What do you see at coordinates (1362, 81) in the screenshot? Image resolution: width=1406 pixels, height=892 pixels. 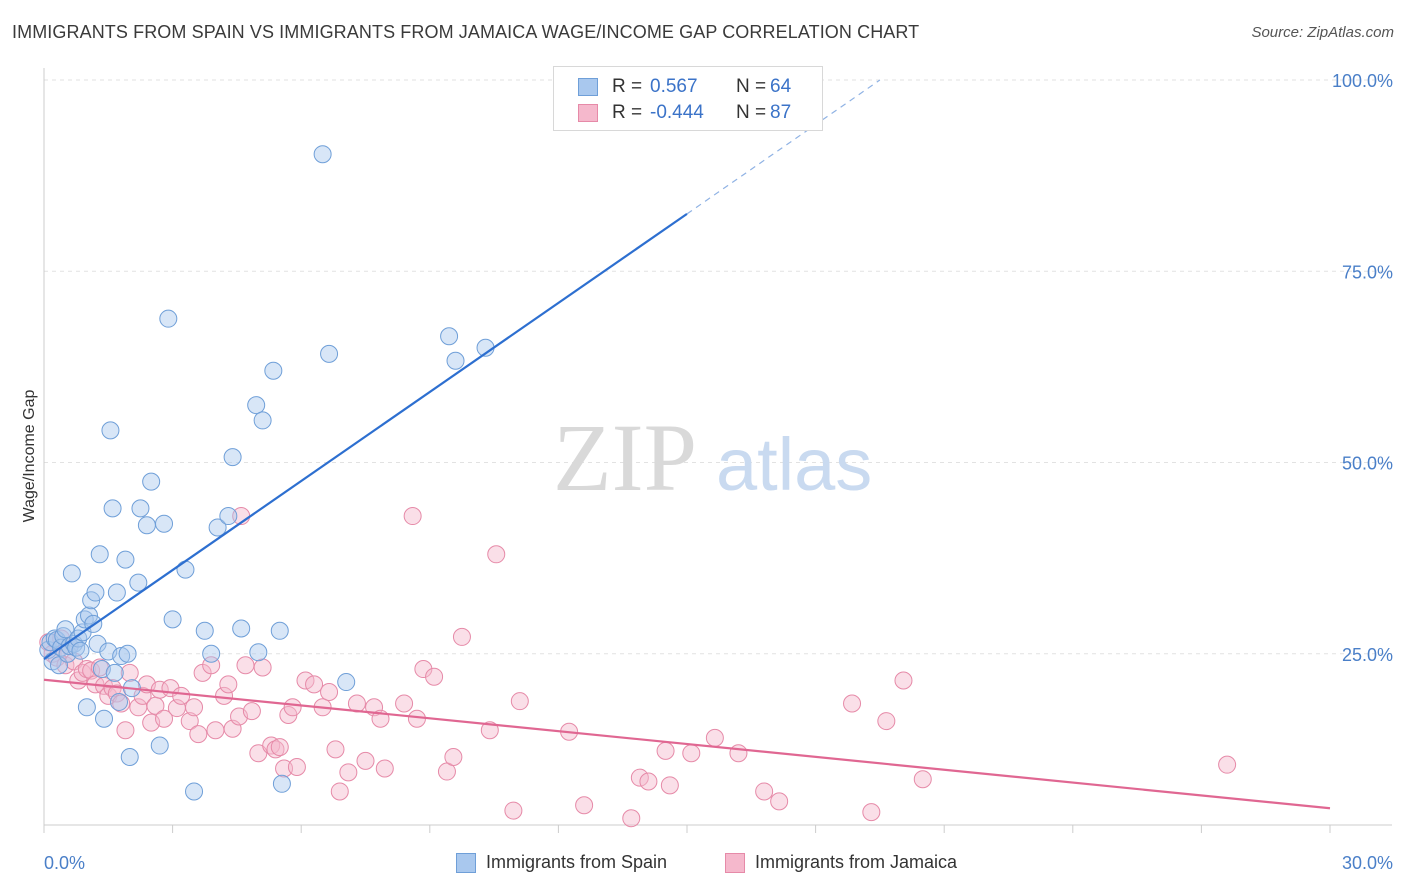 I see `y-tick-label: 100.0%` at bounding box center [1362, 81].